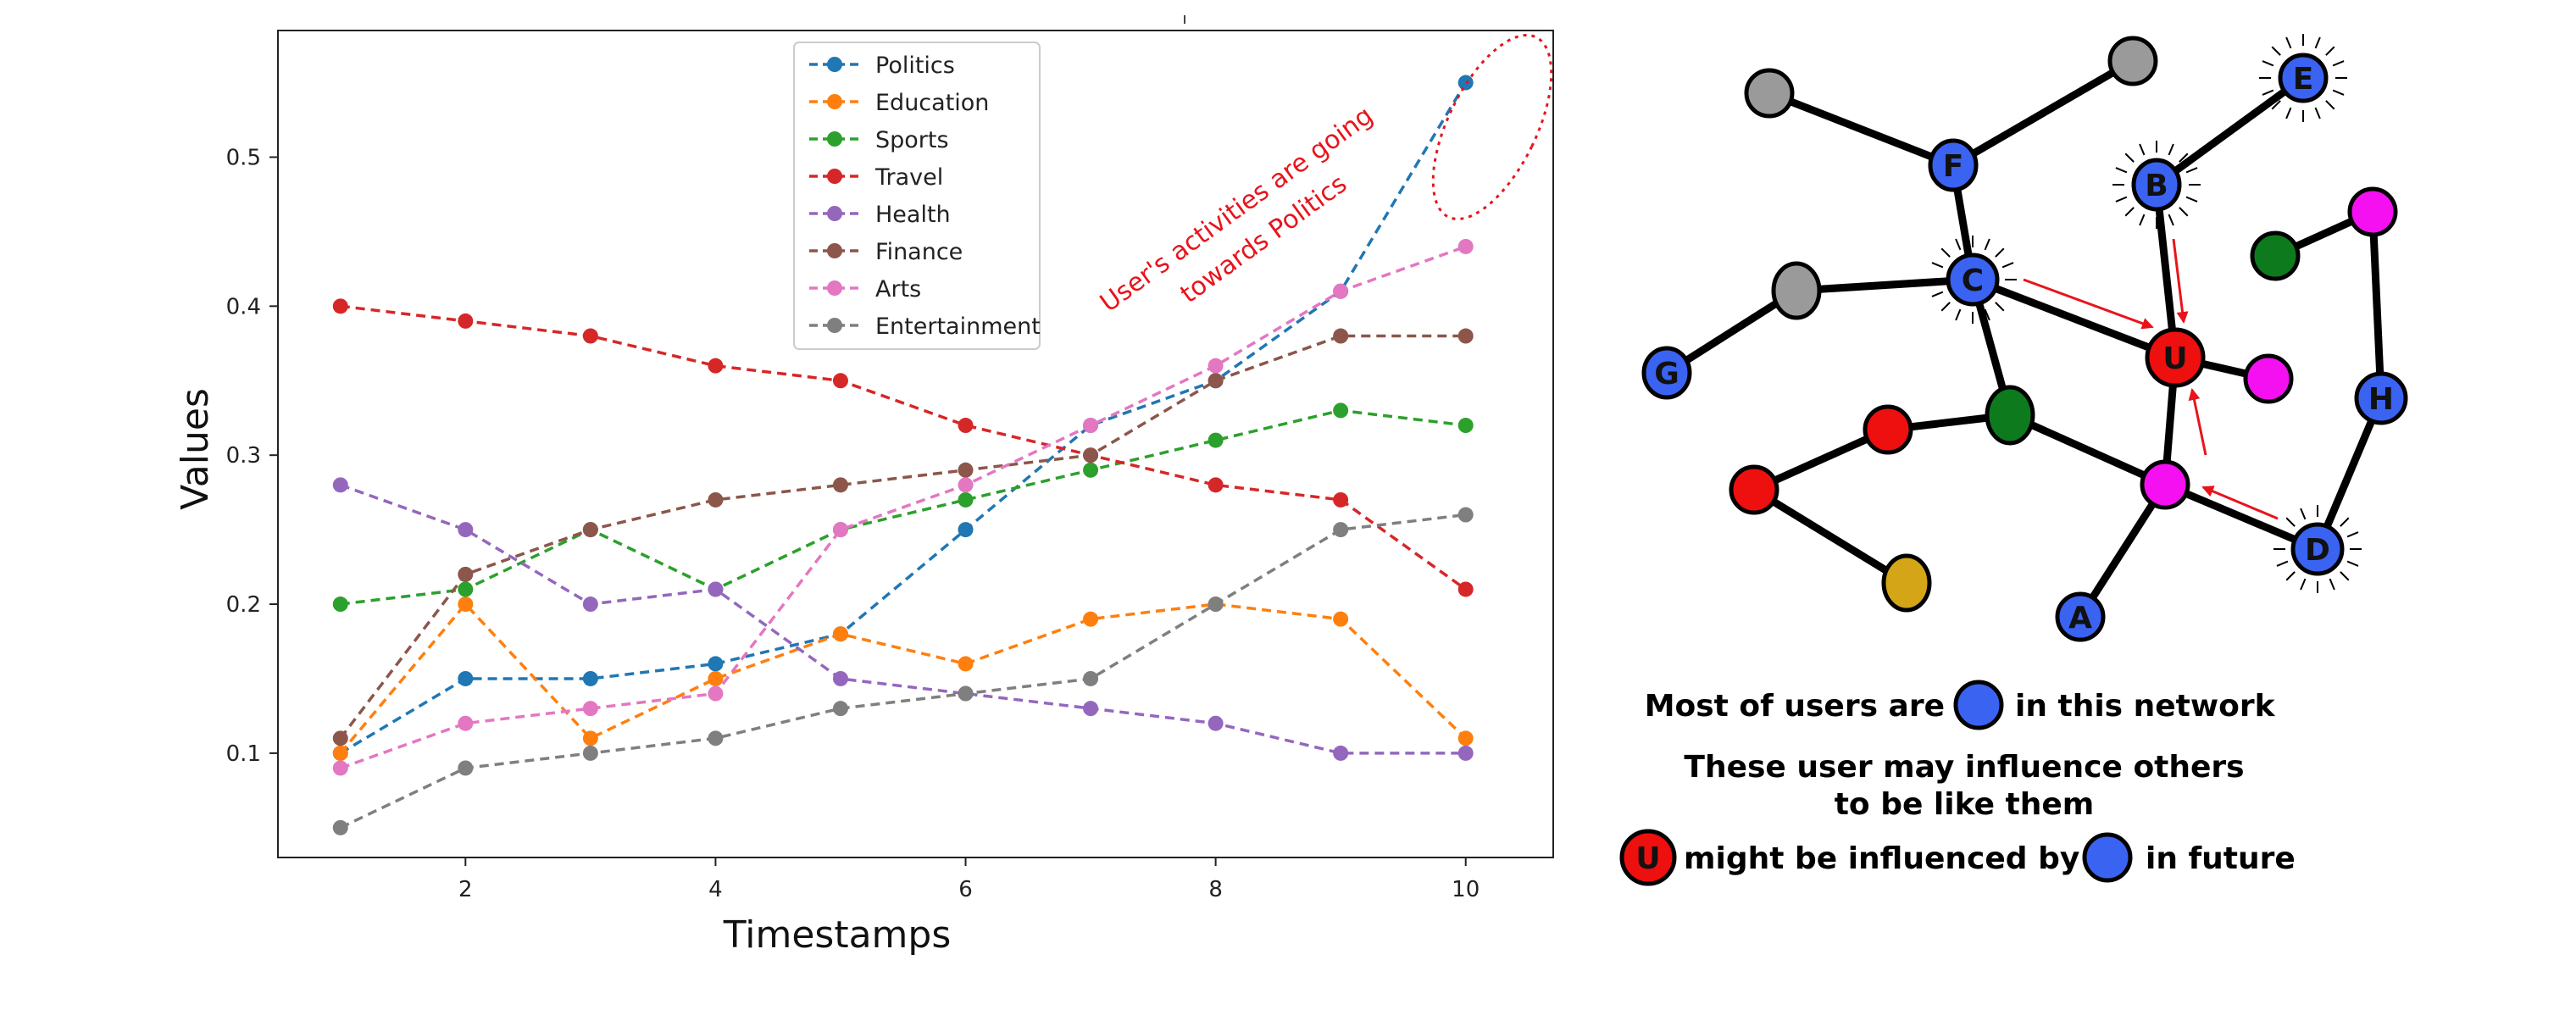 The image size is (2576, 1010). I want to click on y-tick-label: 0.2, so click(243, 605).